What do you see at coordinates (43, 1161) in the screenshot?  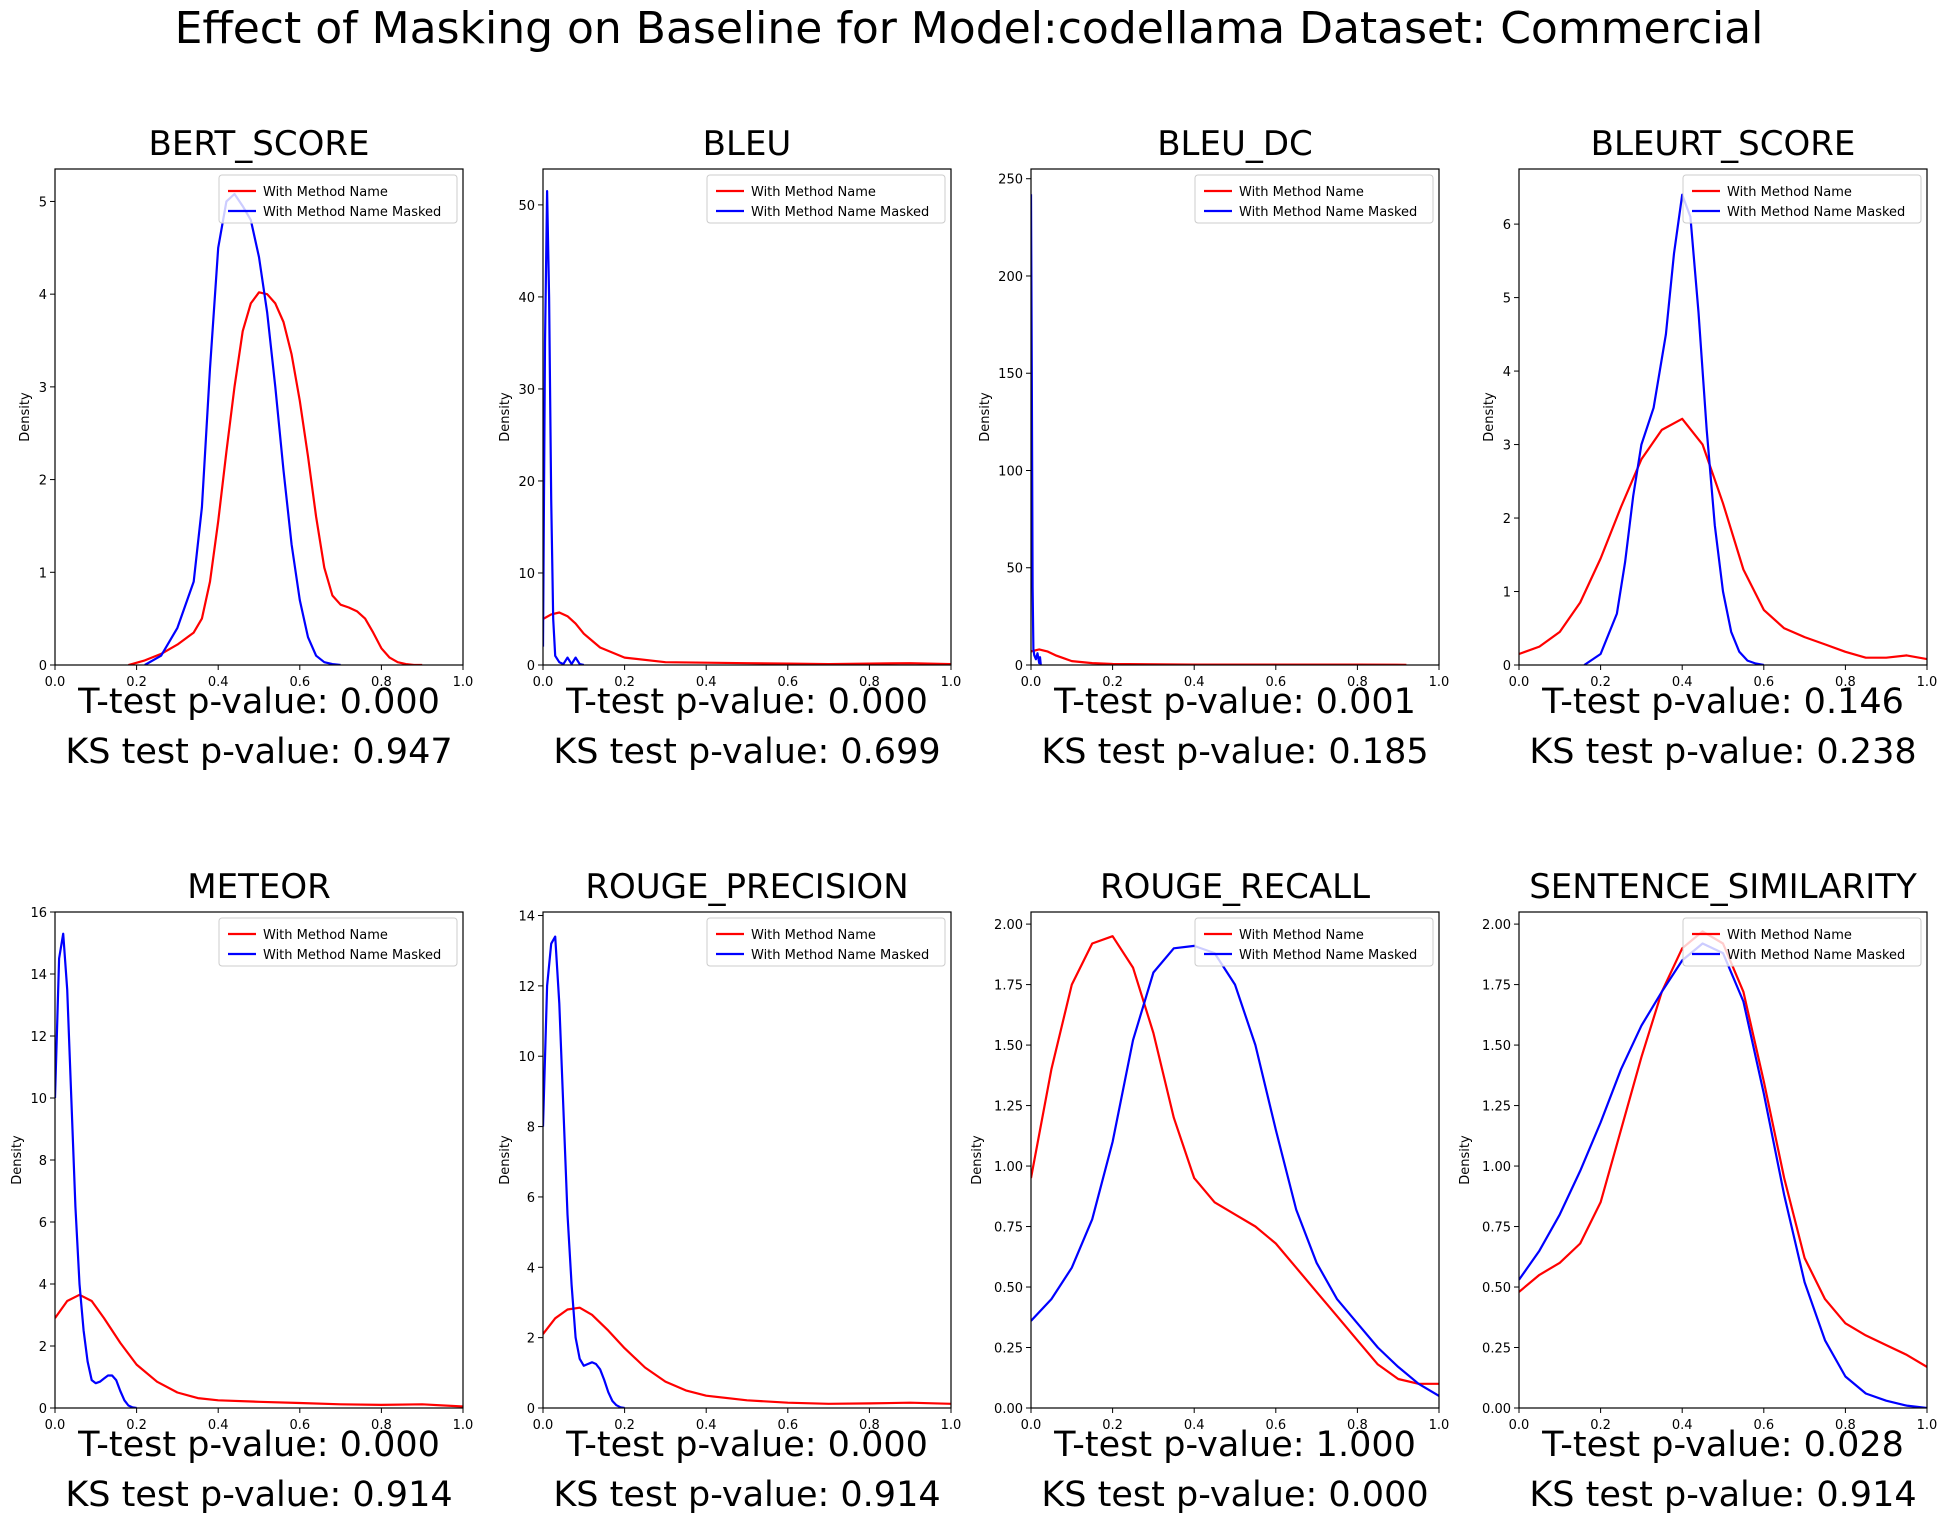 I see `y-tick-label: 8` at bounding box center [43, 1161].